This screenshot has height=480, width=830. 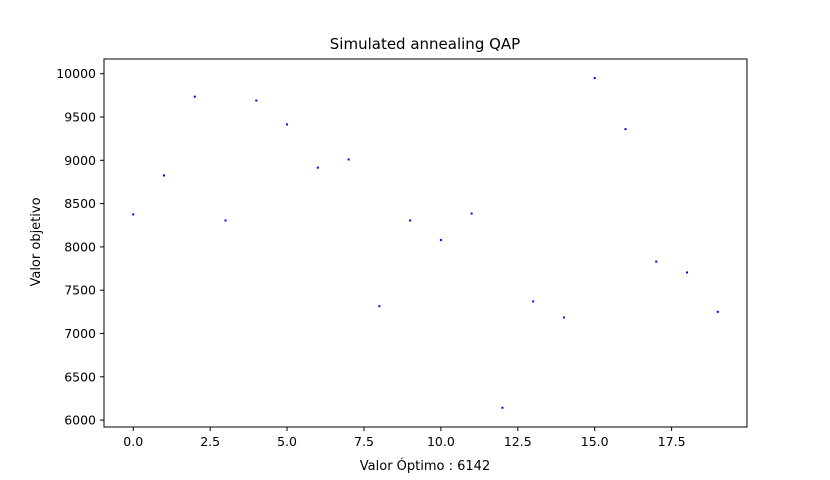 I want to click on y-tick-label: 10000, so click(x=76, y=73).